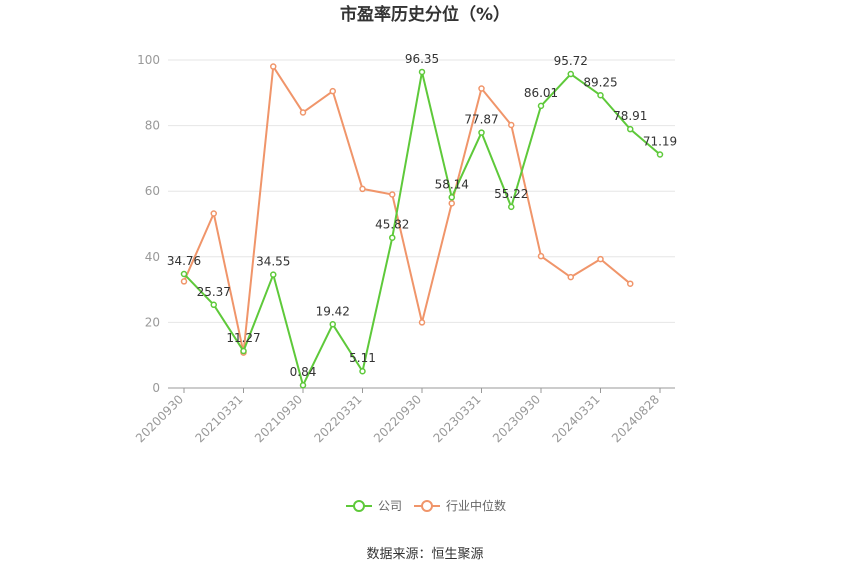 The height and width of the screenshot is (575, 850). I want to click on legend-item-0: 公司, so click(374, 506).